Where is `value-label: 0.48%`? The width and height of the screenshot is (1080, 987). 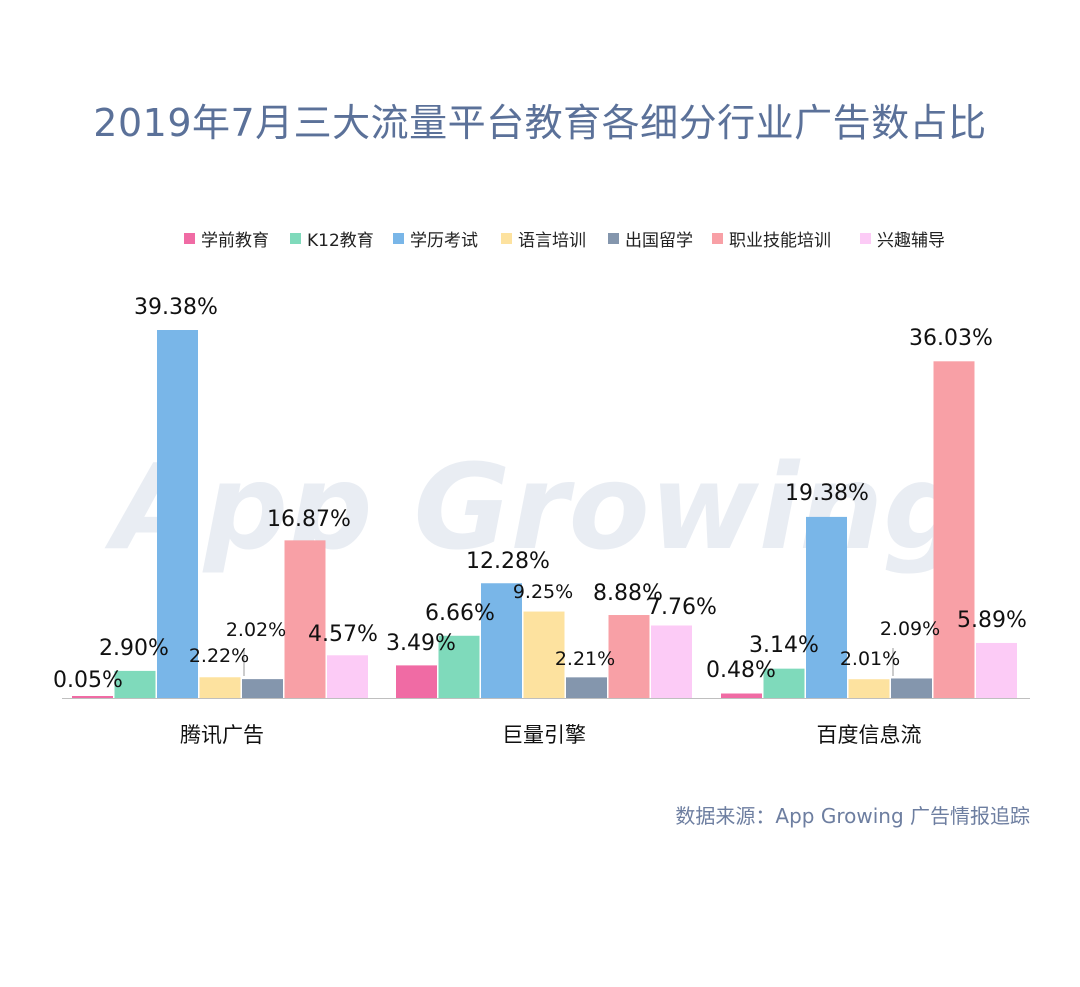 value-label: 0.48% is located at coordinates (741, 670).